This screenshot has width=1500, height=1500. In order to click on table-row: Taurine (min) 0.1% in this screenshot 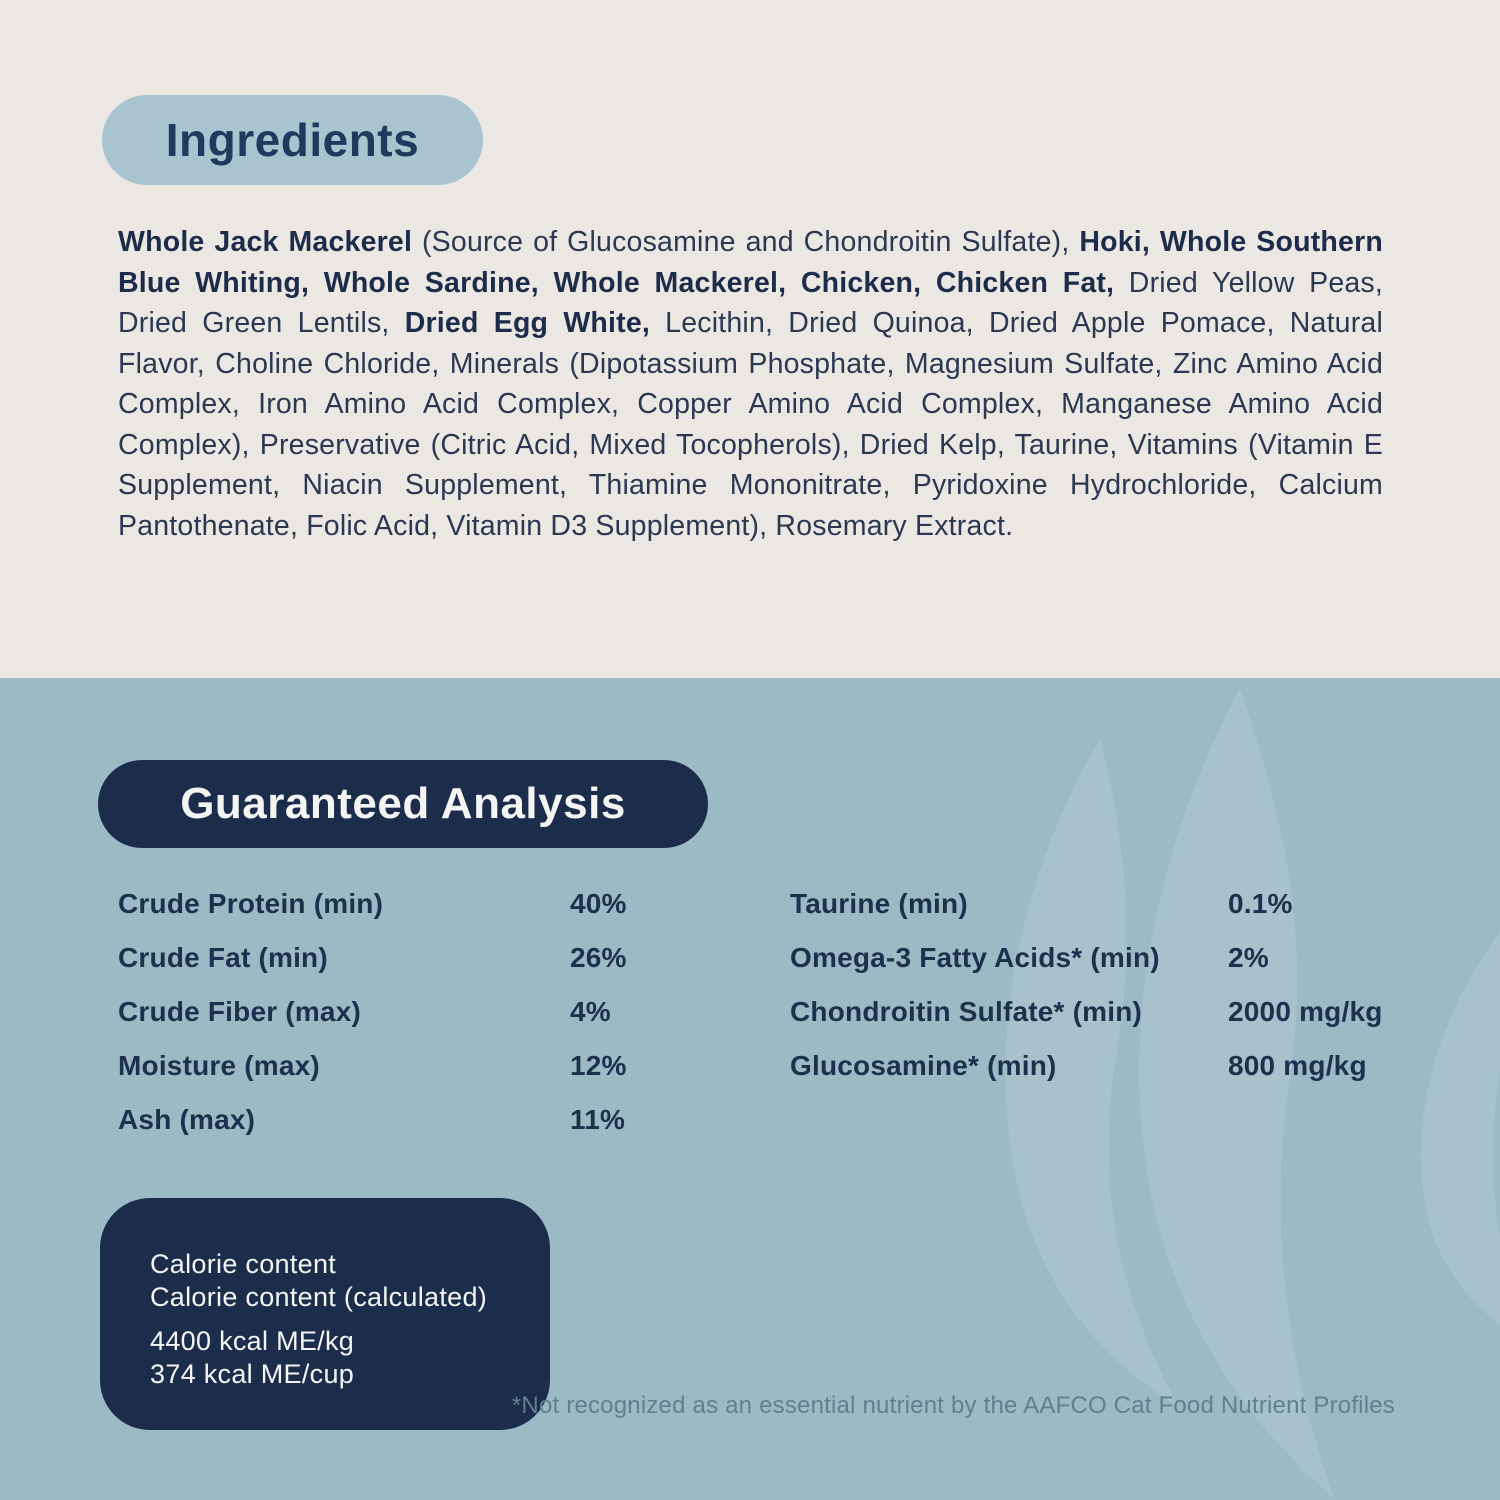, I will do `click(1095, 903)`.